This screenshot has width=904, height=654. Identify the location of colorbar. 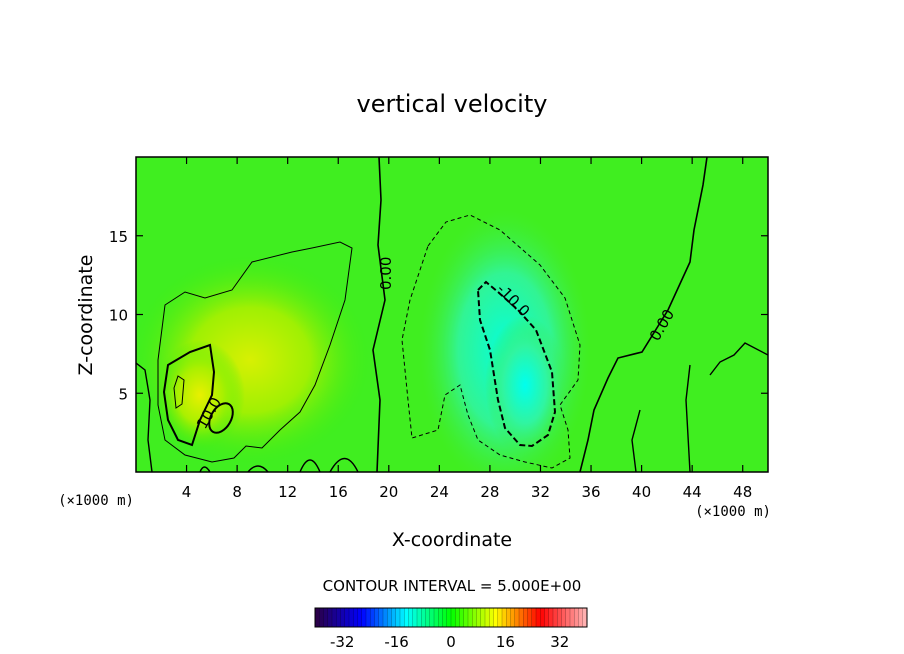
(451, 617).